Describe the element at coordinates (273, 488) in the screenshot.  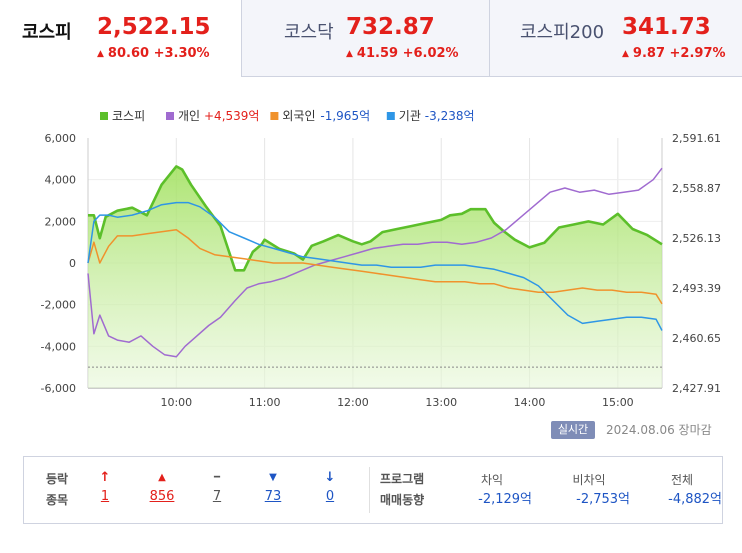
I see `summary-fall: ▼ 73` at that location.